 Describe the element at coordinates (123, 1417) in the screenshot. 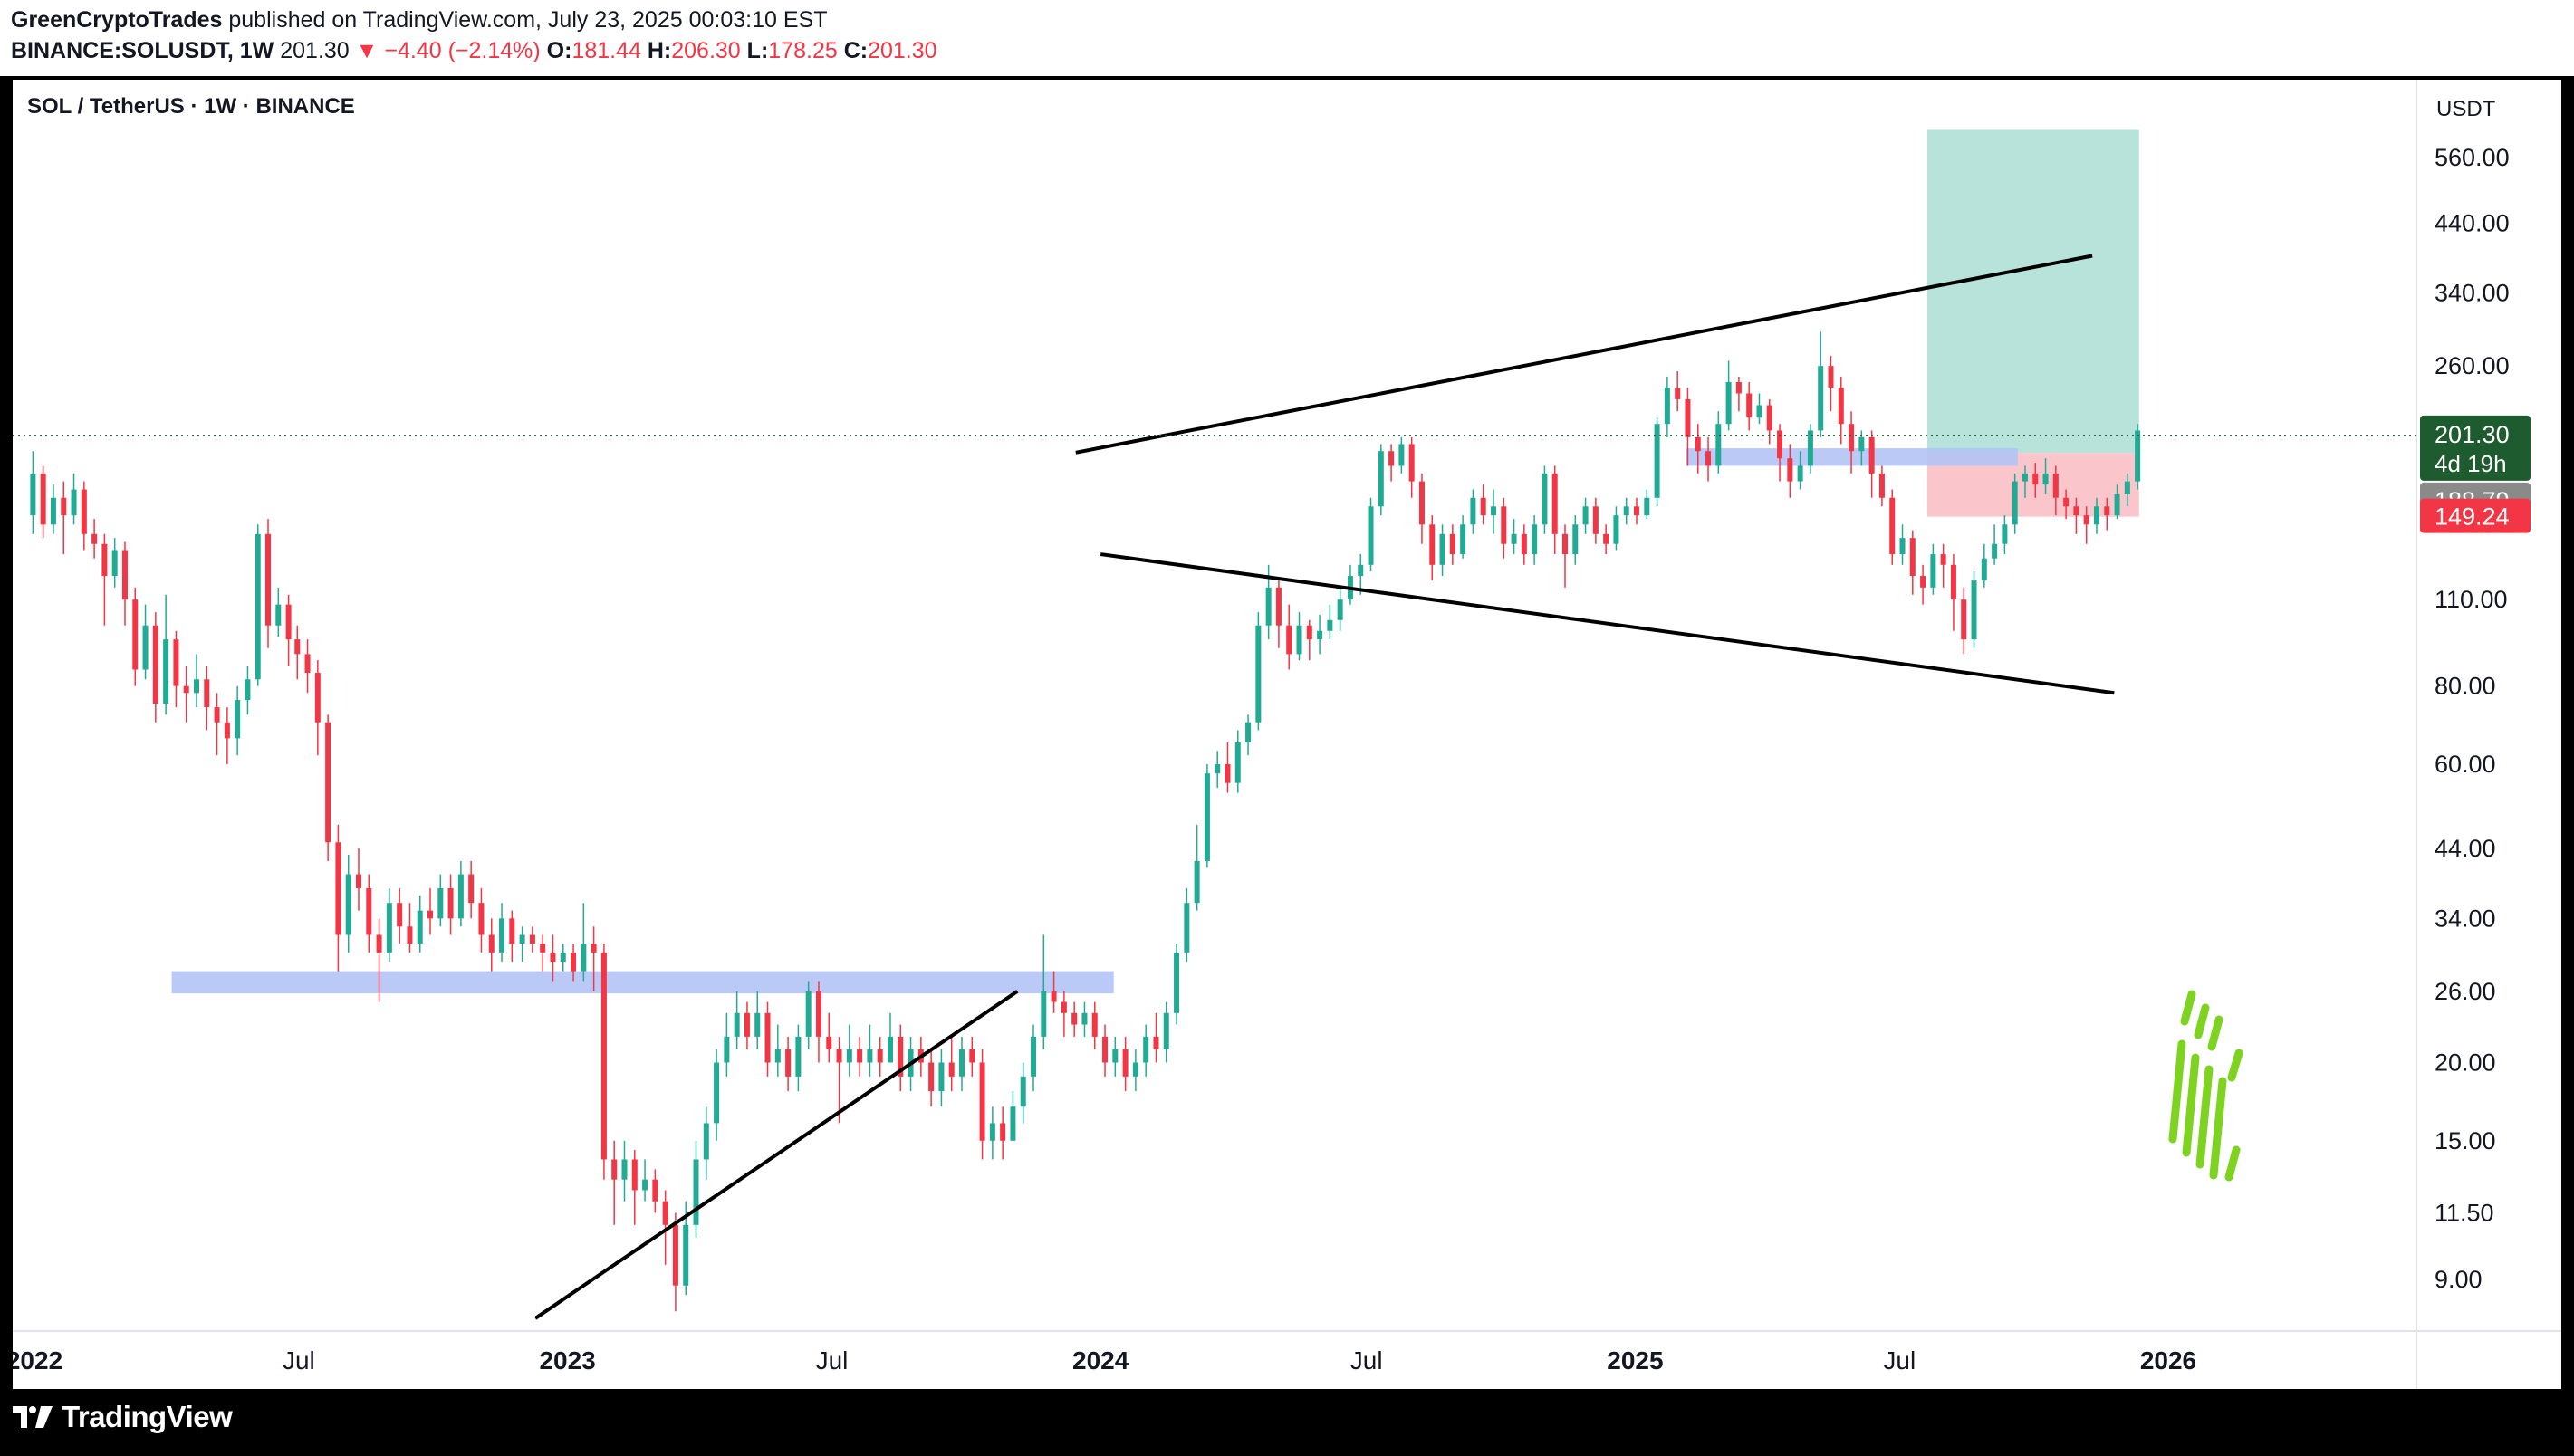

I see `tradingview-logo: TradingView` at that location.